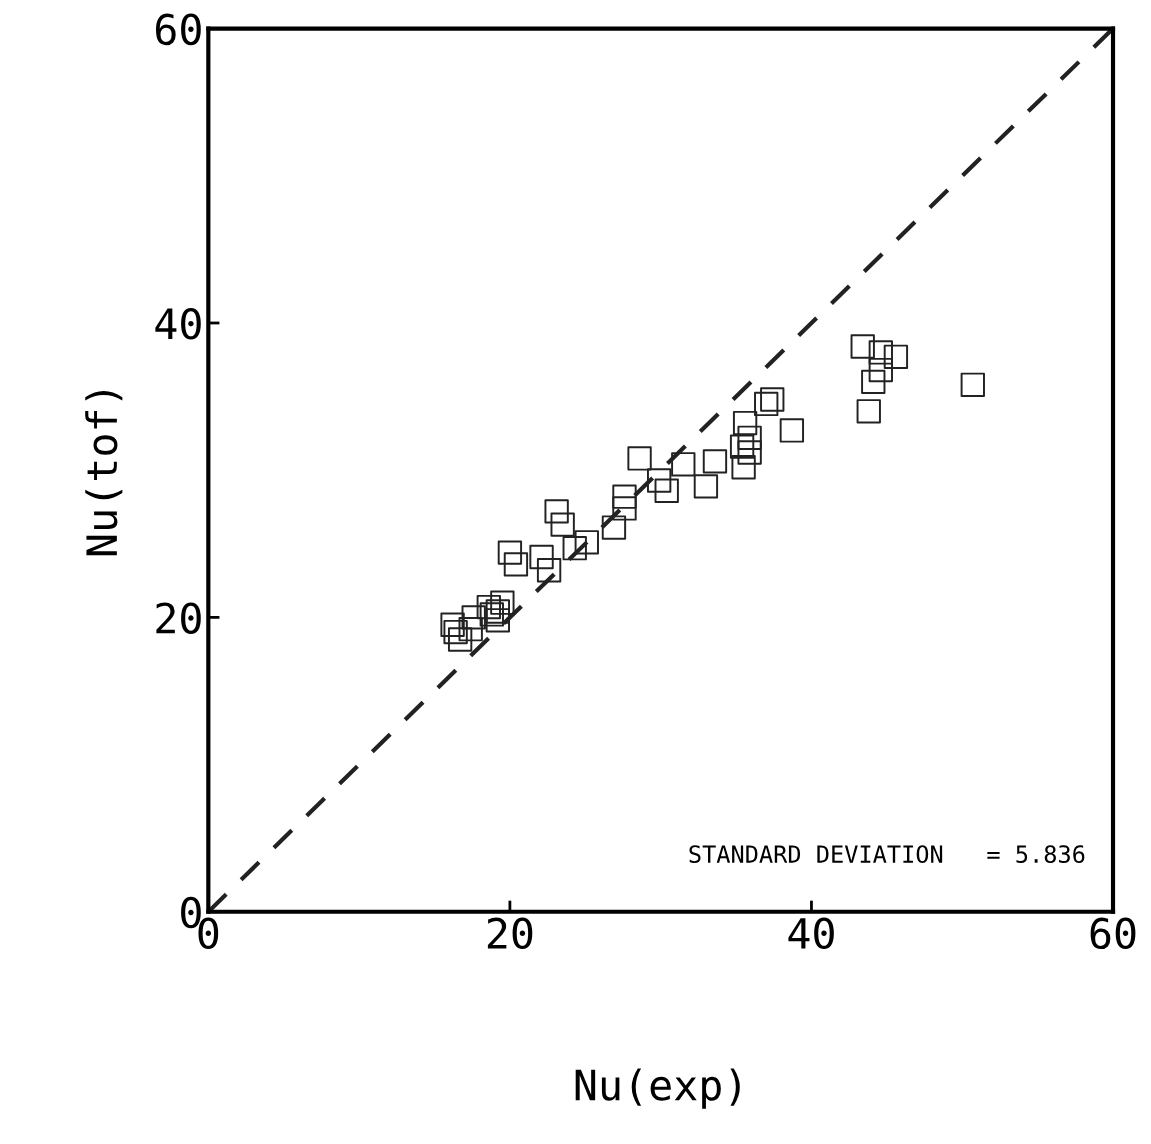  Describe the element at coordinates (657, 1088) in the screenshot. I see `x-axis-title: Nu(exp)` at that location.